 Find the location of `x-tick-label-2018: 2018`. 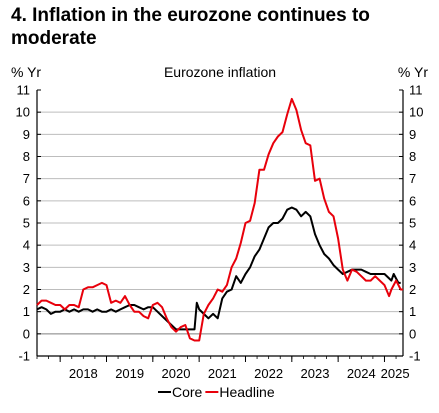

x-tick-label-2018: 2018 is located at coordinates (83, 373).